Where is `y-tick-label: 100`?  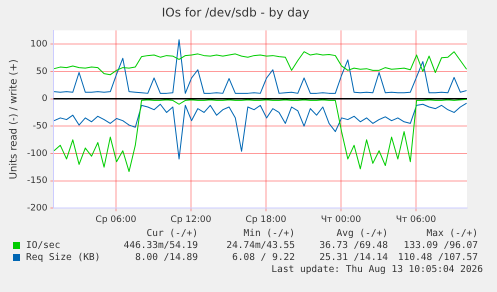
y-tick-label: 100 is located at coordinates (39, 44).